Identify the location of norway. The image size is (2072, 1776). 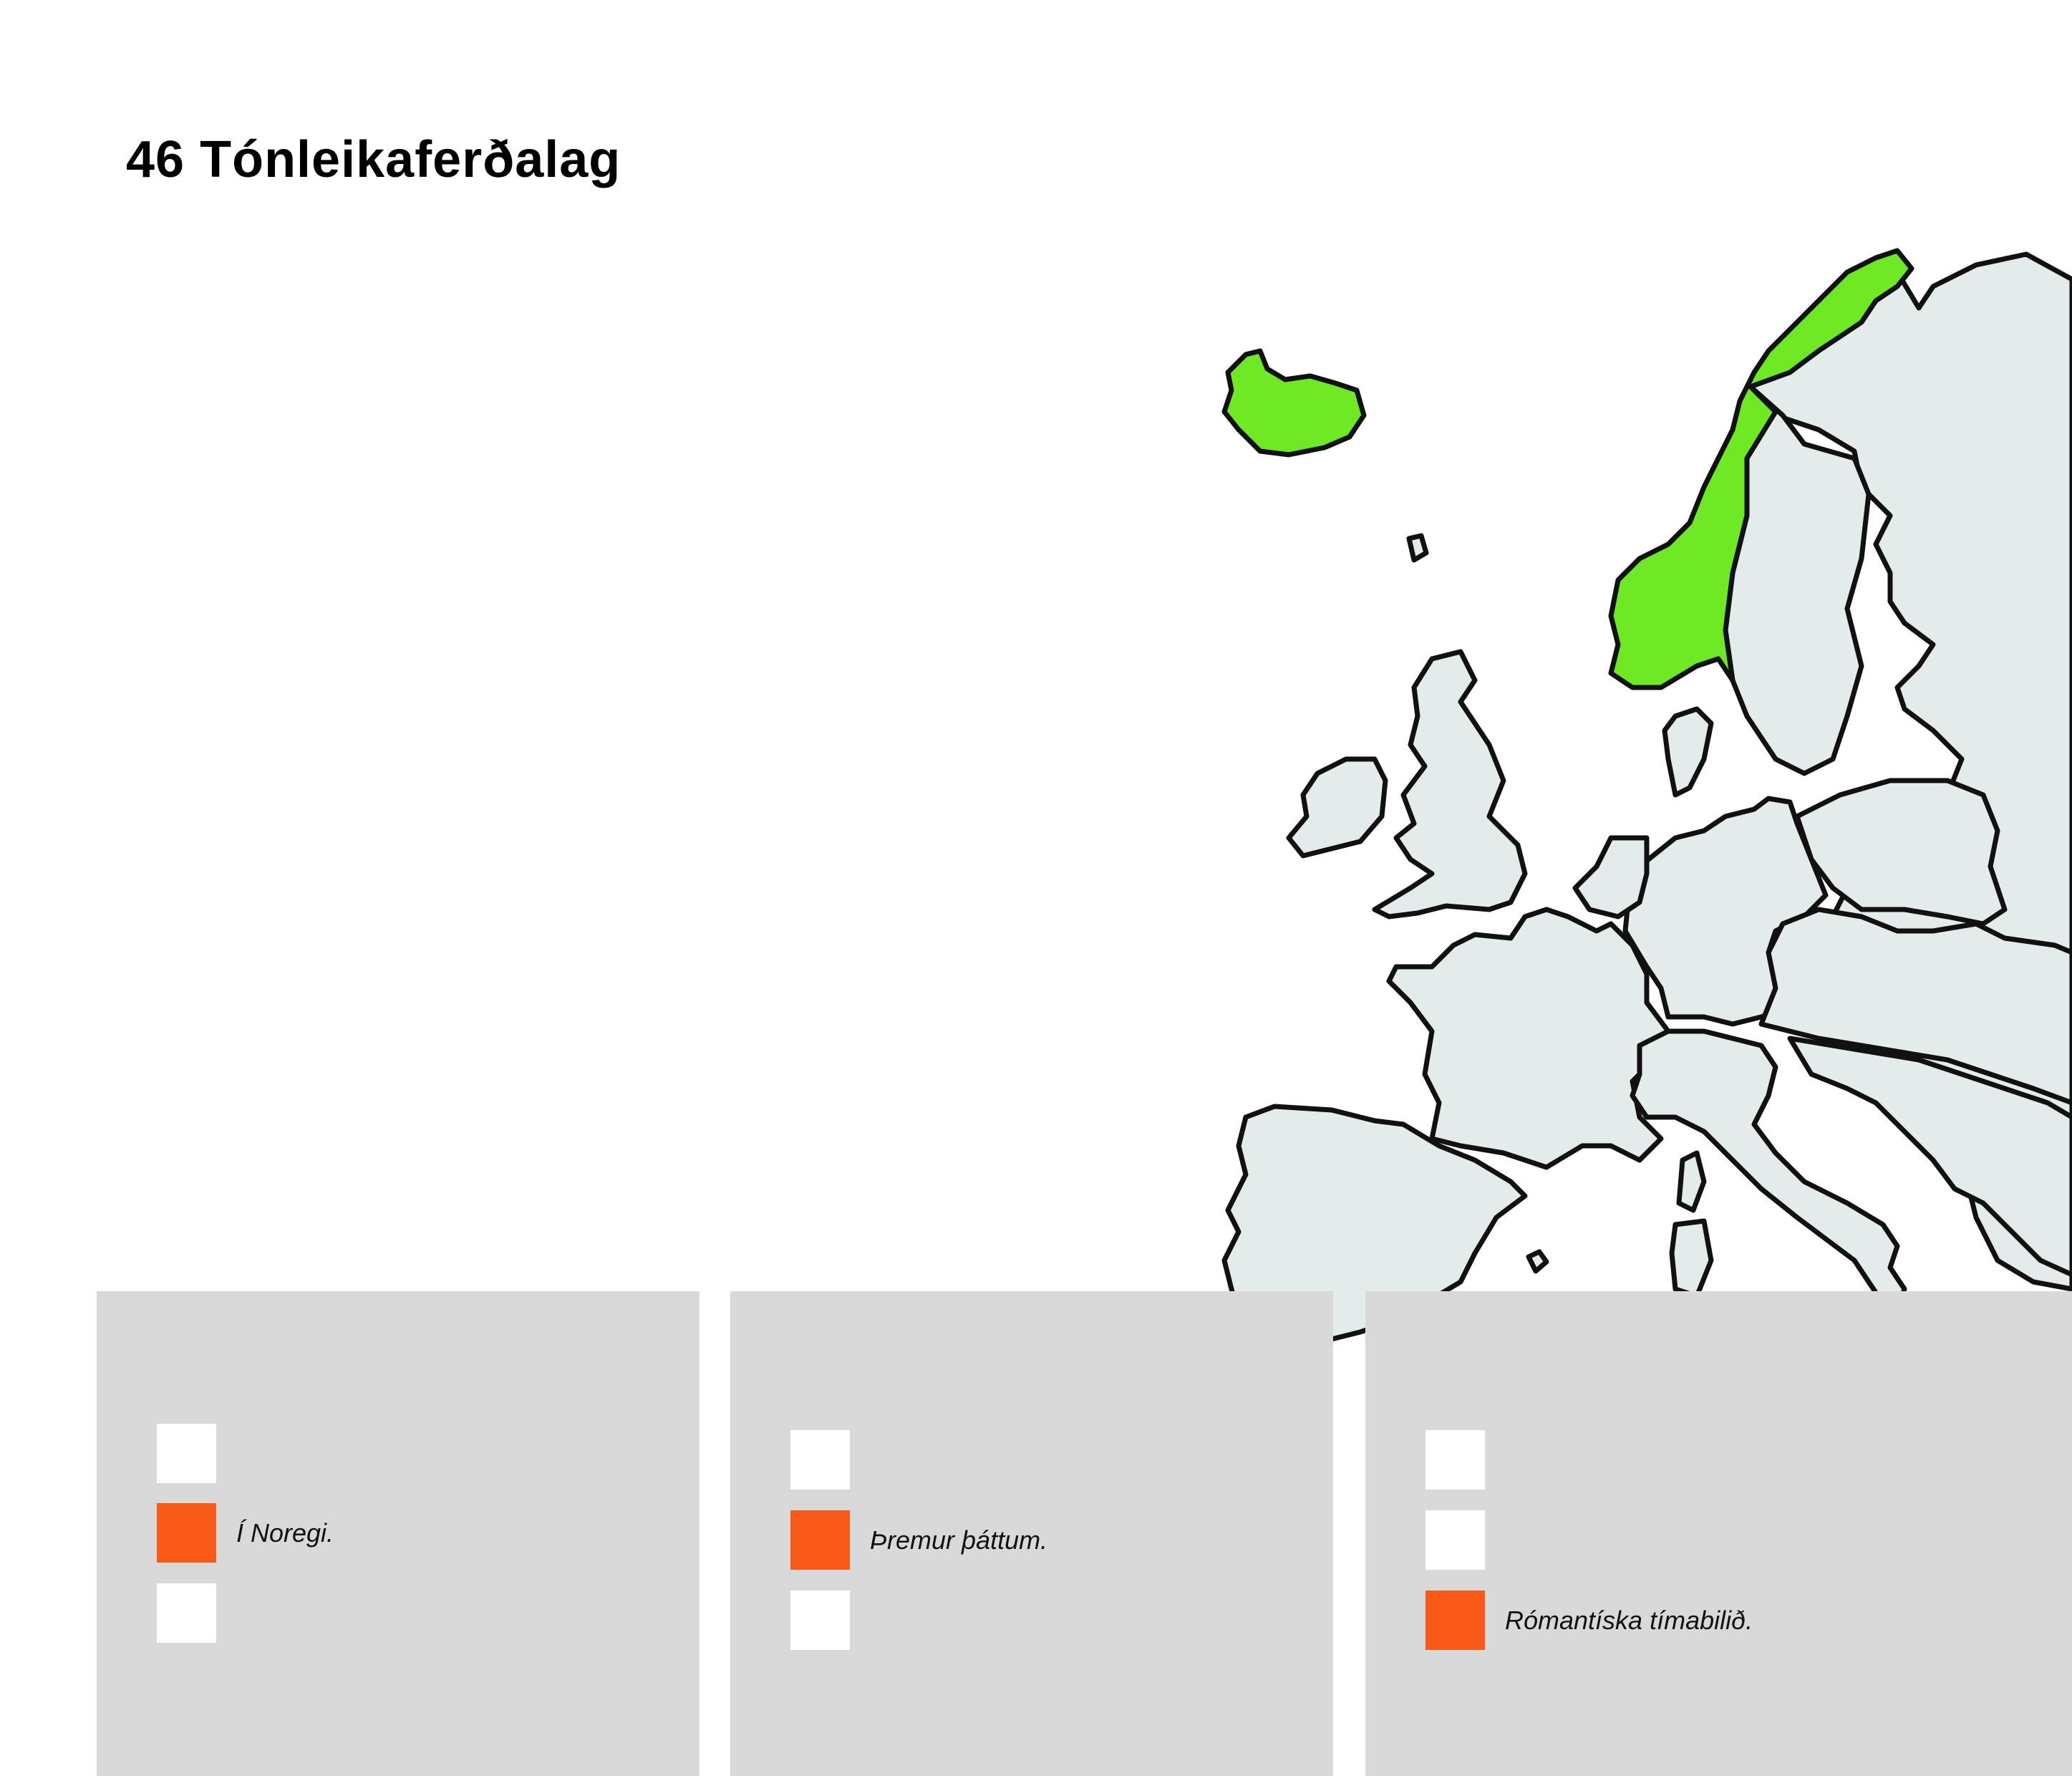
(1761, 469).